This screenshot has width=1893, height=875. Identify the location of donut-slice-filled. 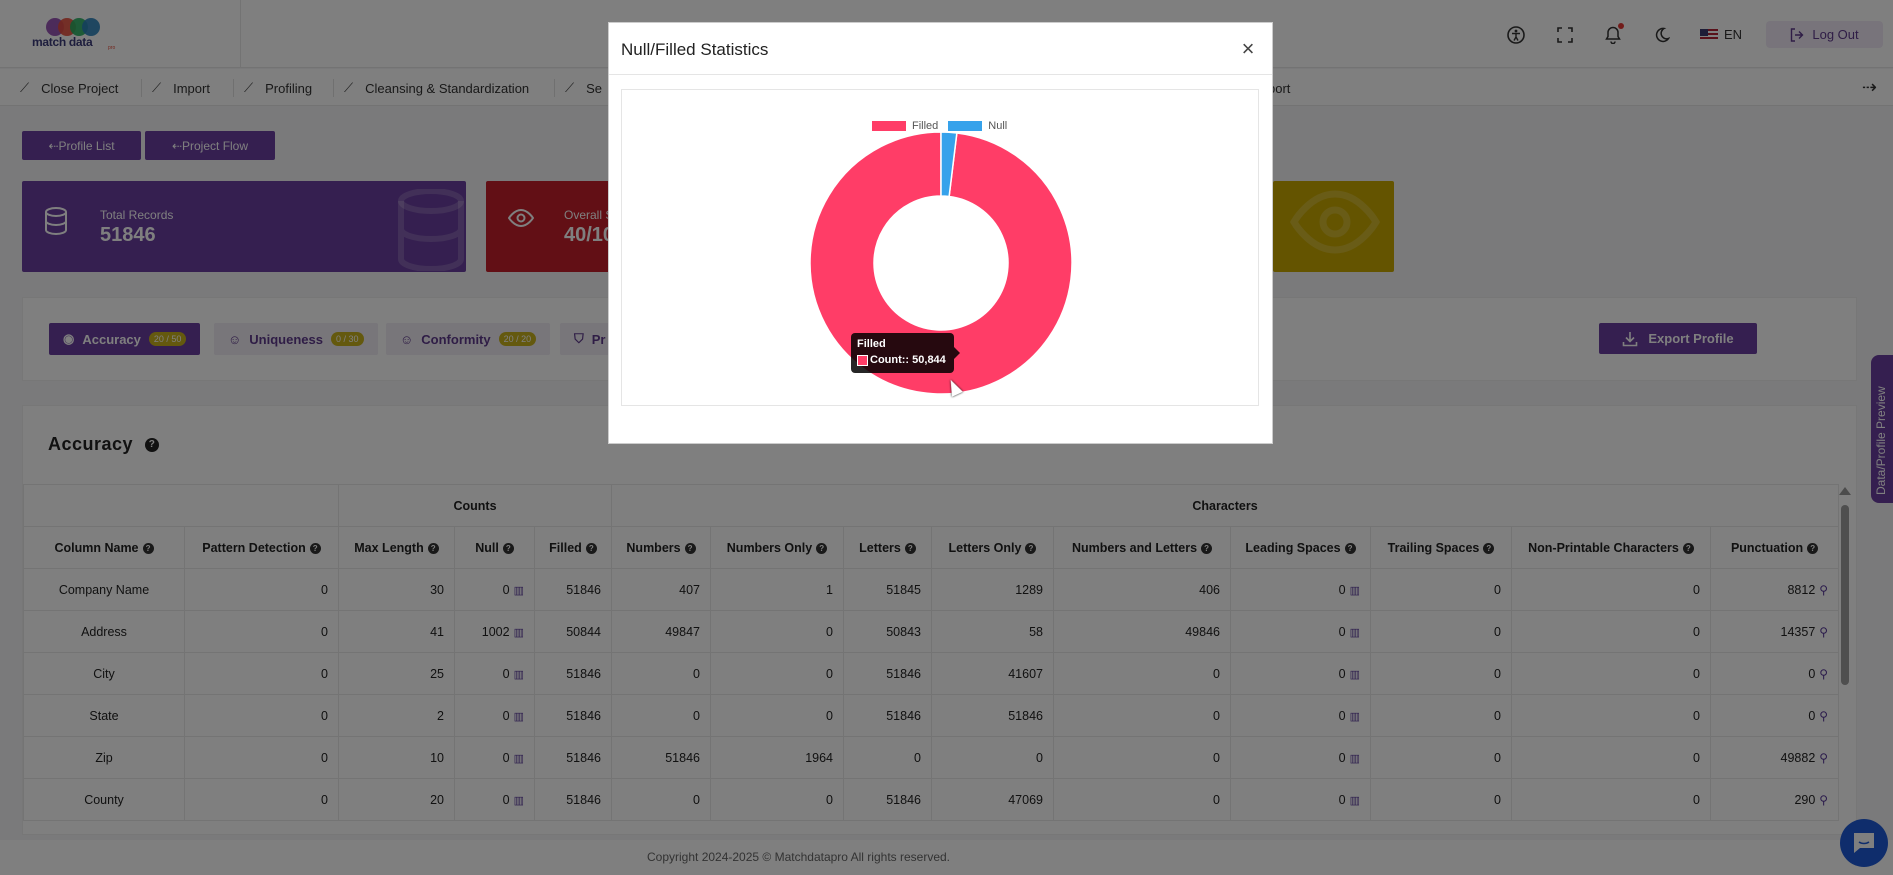
(941, 263).